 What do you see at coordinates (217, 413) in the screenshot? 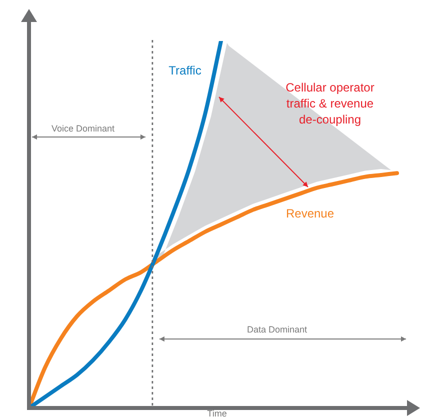
I see `x-axis-title: Time` at bounding box center [217, 413].